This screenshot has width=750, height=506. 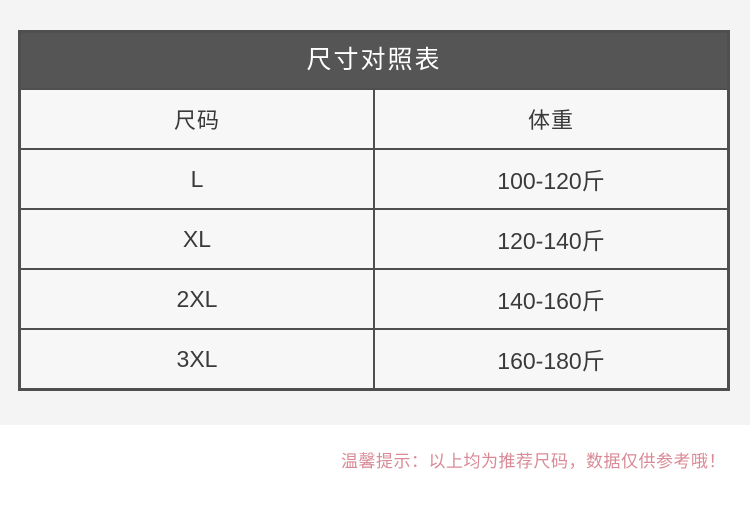 I want to click on cell-weight: 120-140斤, so click(x=551, y=239).